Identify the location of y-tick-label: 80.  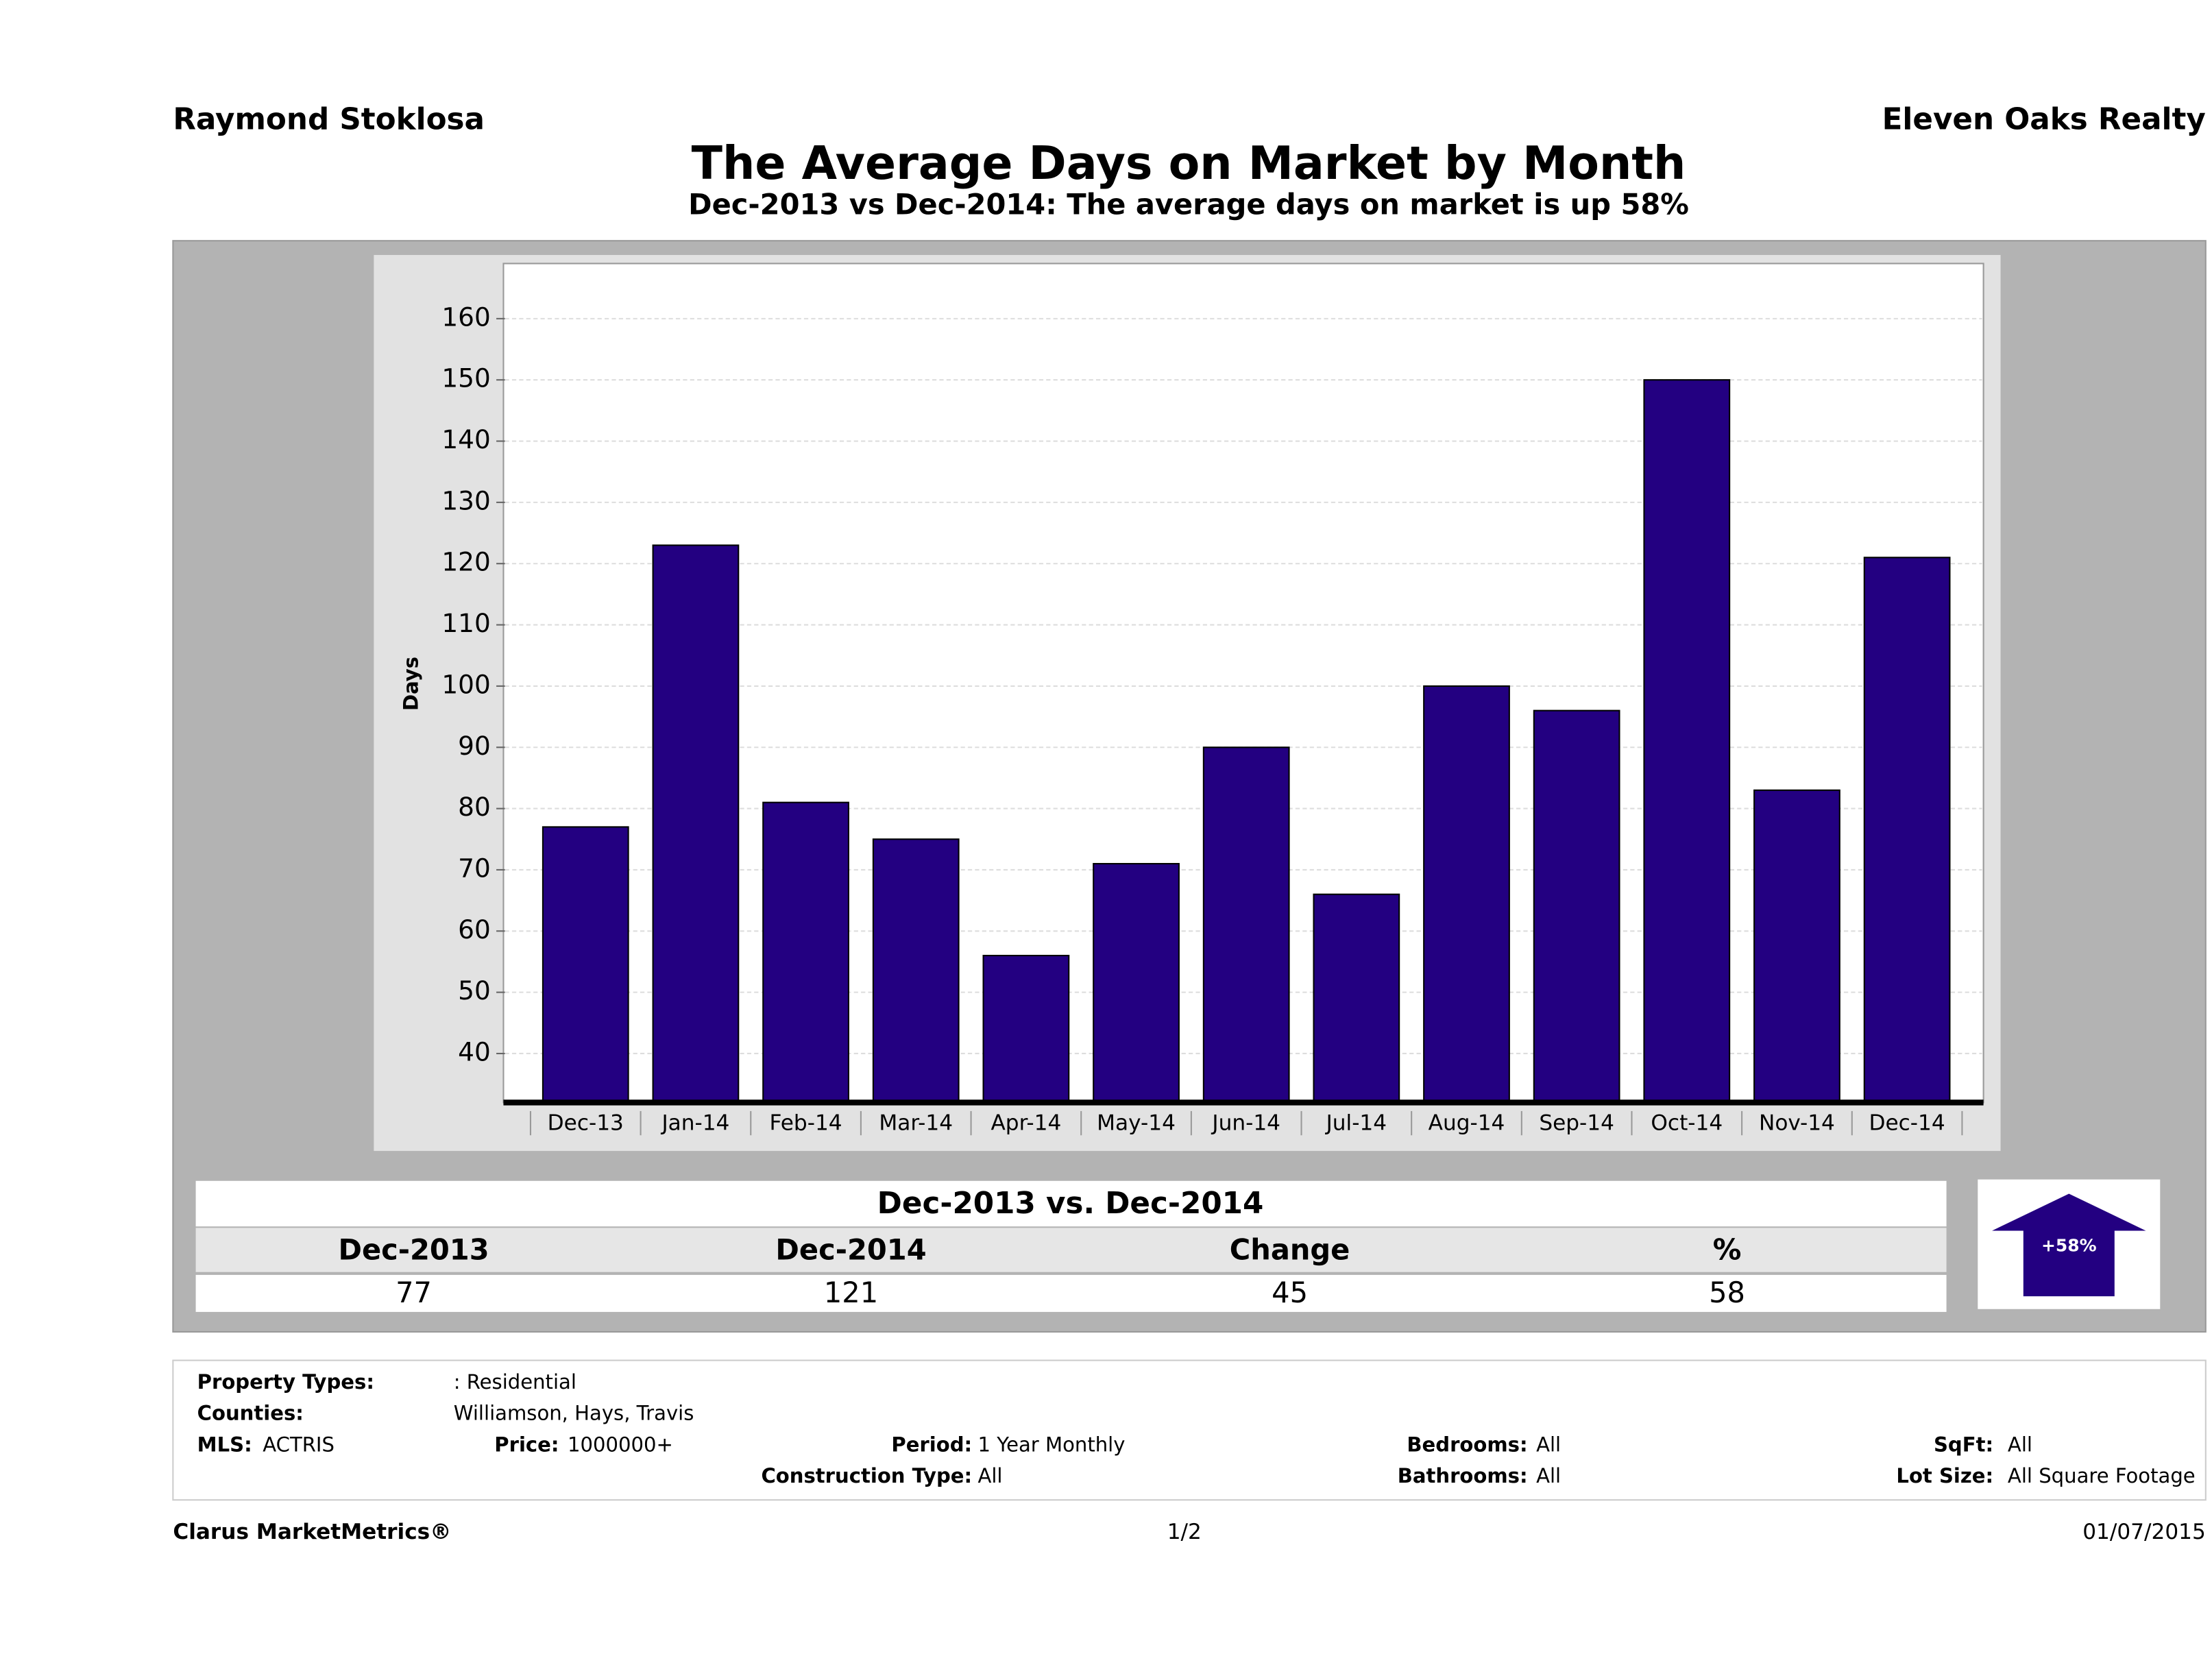
(475, 807).